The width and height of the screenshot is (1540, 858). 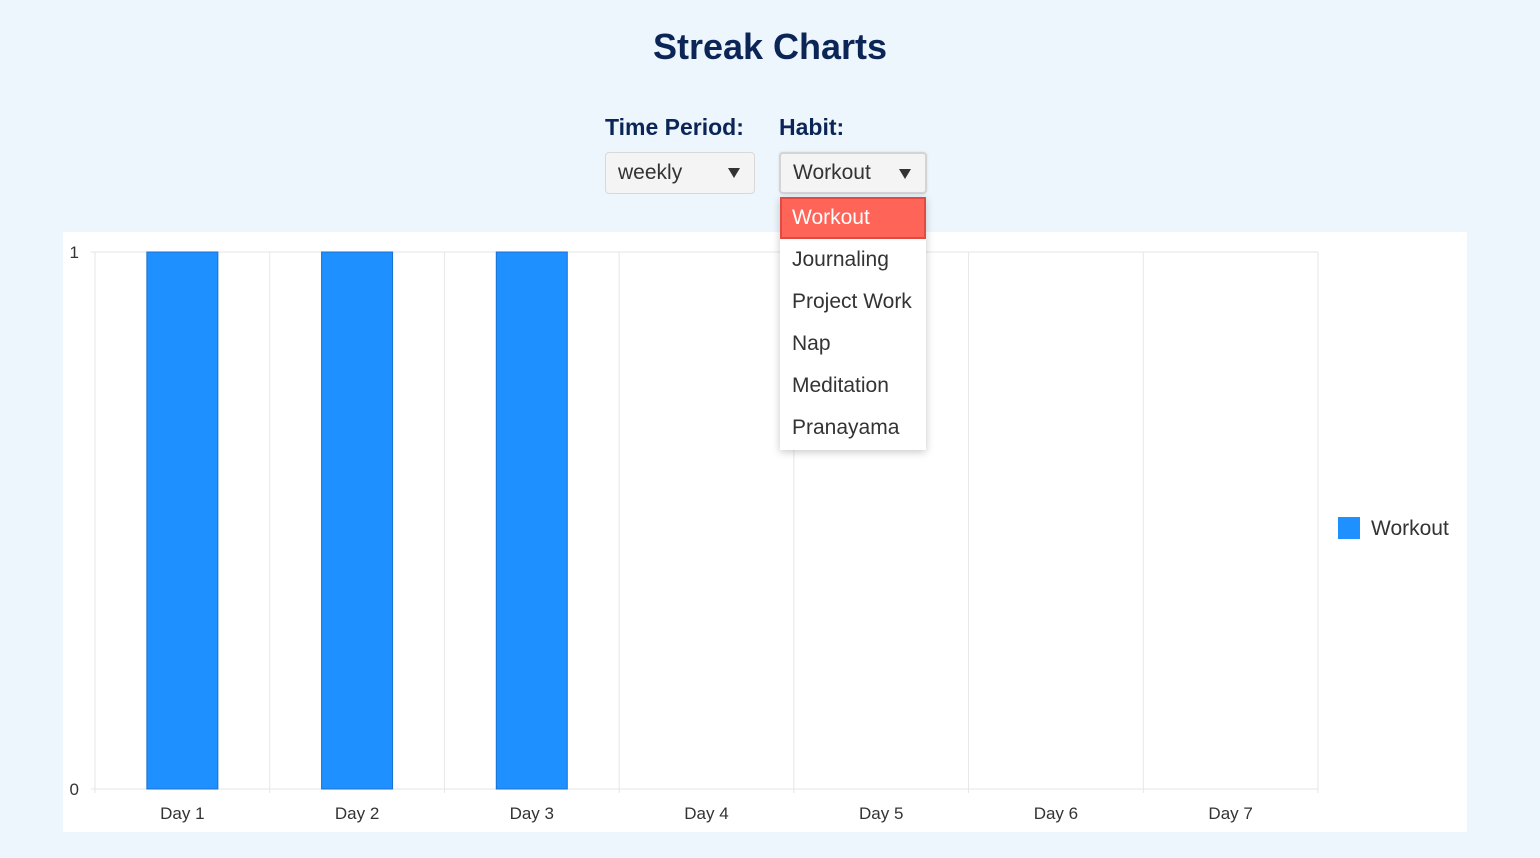 I want to click on time-period-label: Time Period:, so click(x=674, y=127).